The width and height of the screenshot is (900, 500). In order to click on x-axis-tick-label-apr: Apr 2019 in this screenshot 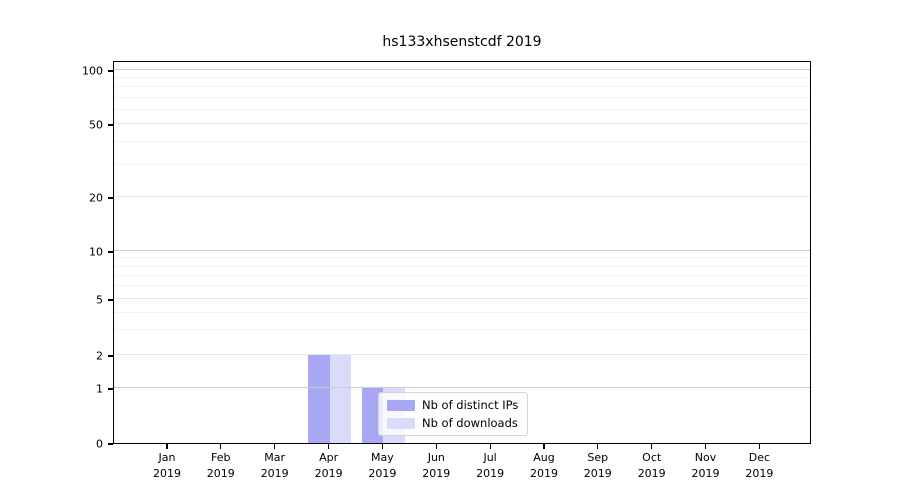, I will do `click(329, 466)`.